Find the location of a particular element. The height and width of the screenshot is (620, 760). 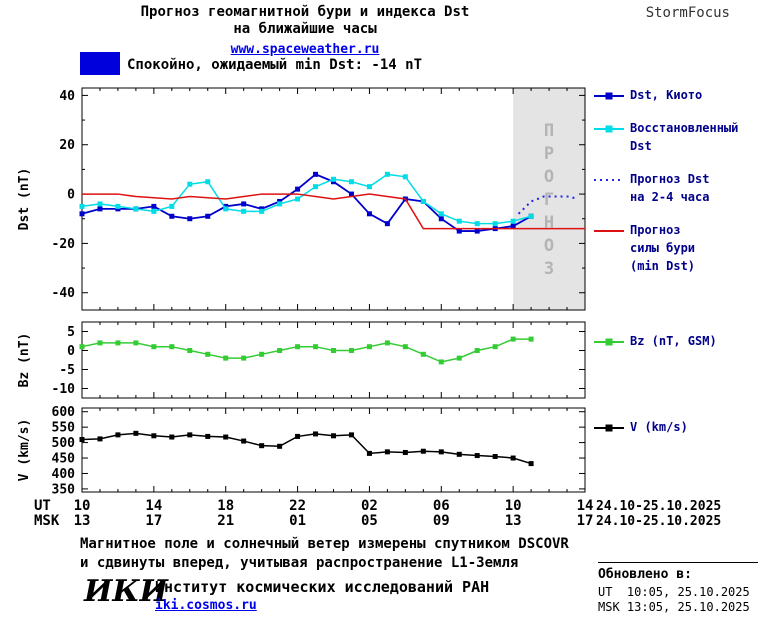

legend-label: V (km/s) is located at coordinates (659, 427).